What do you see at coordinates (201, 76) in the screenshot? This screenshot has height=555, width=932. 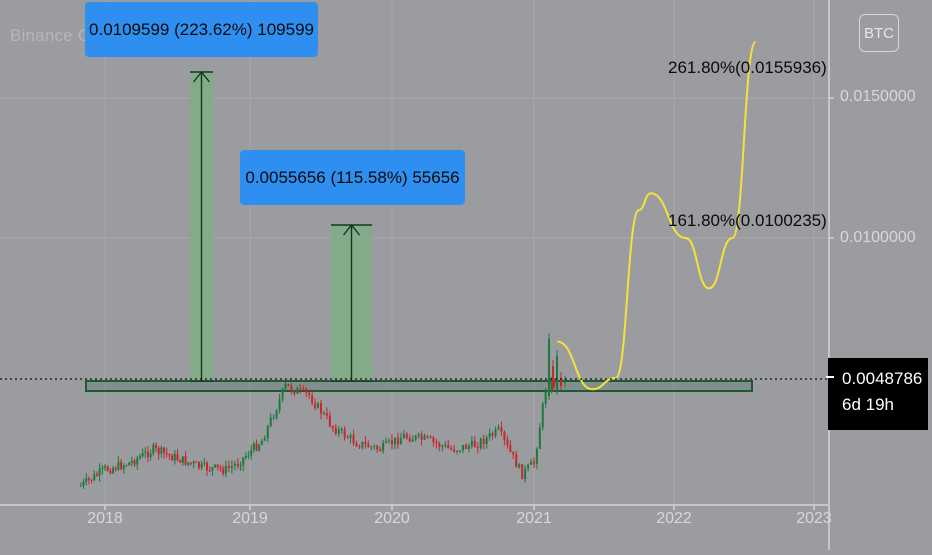 I see `measure-1-arrow-head` at bounding box center [201, 76].